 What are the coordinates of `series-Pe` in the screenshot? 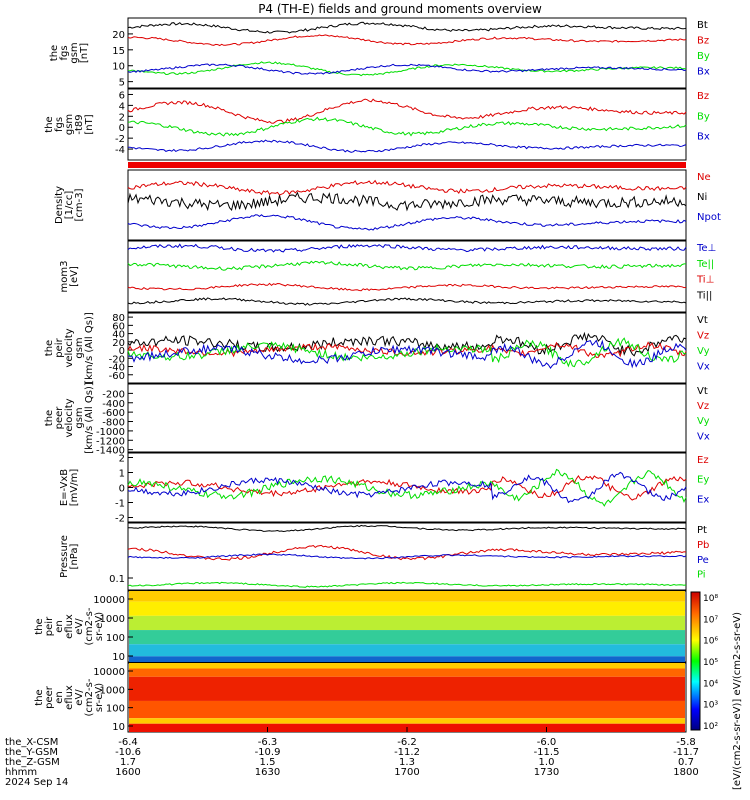 It's located at (407, 556).